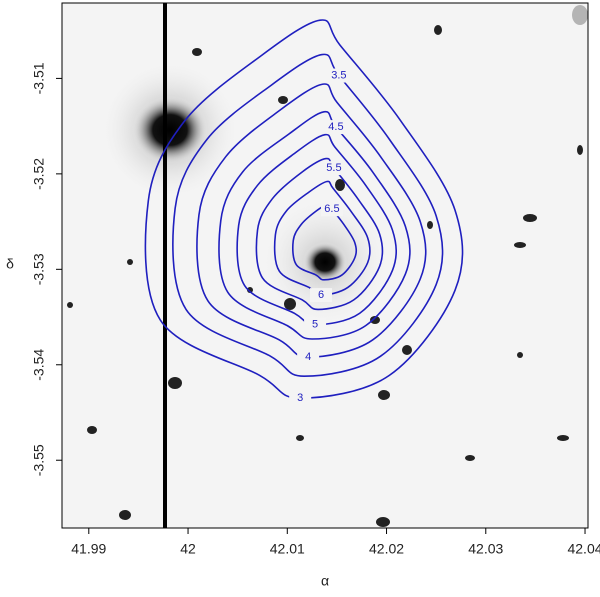 The height and width of the screenshot is (597, 600). I want to click on x-axis-label: α, so click(325, 581).